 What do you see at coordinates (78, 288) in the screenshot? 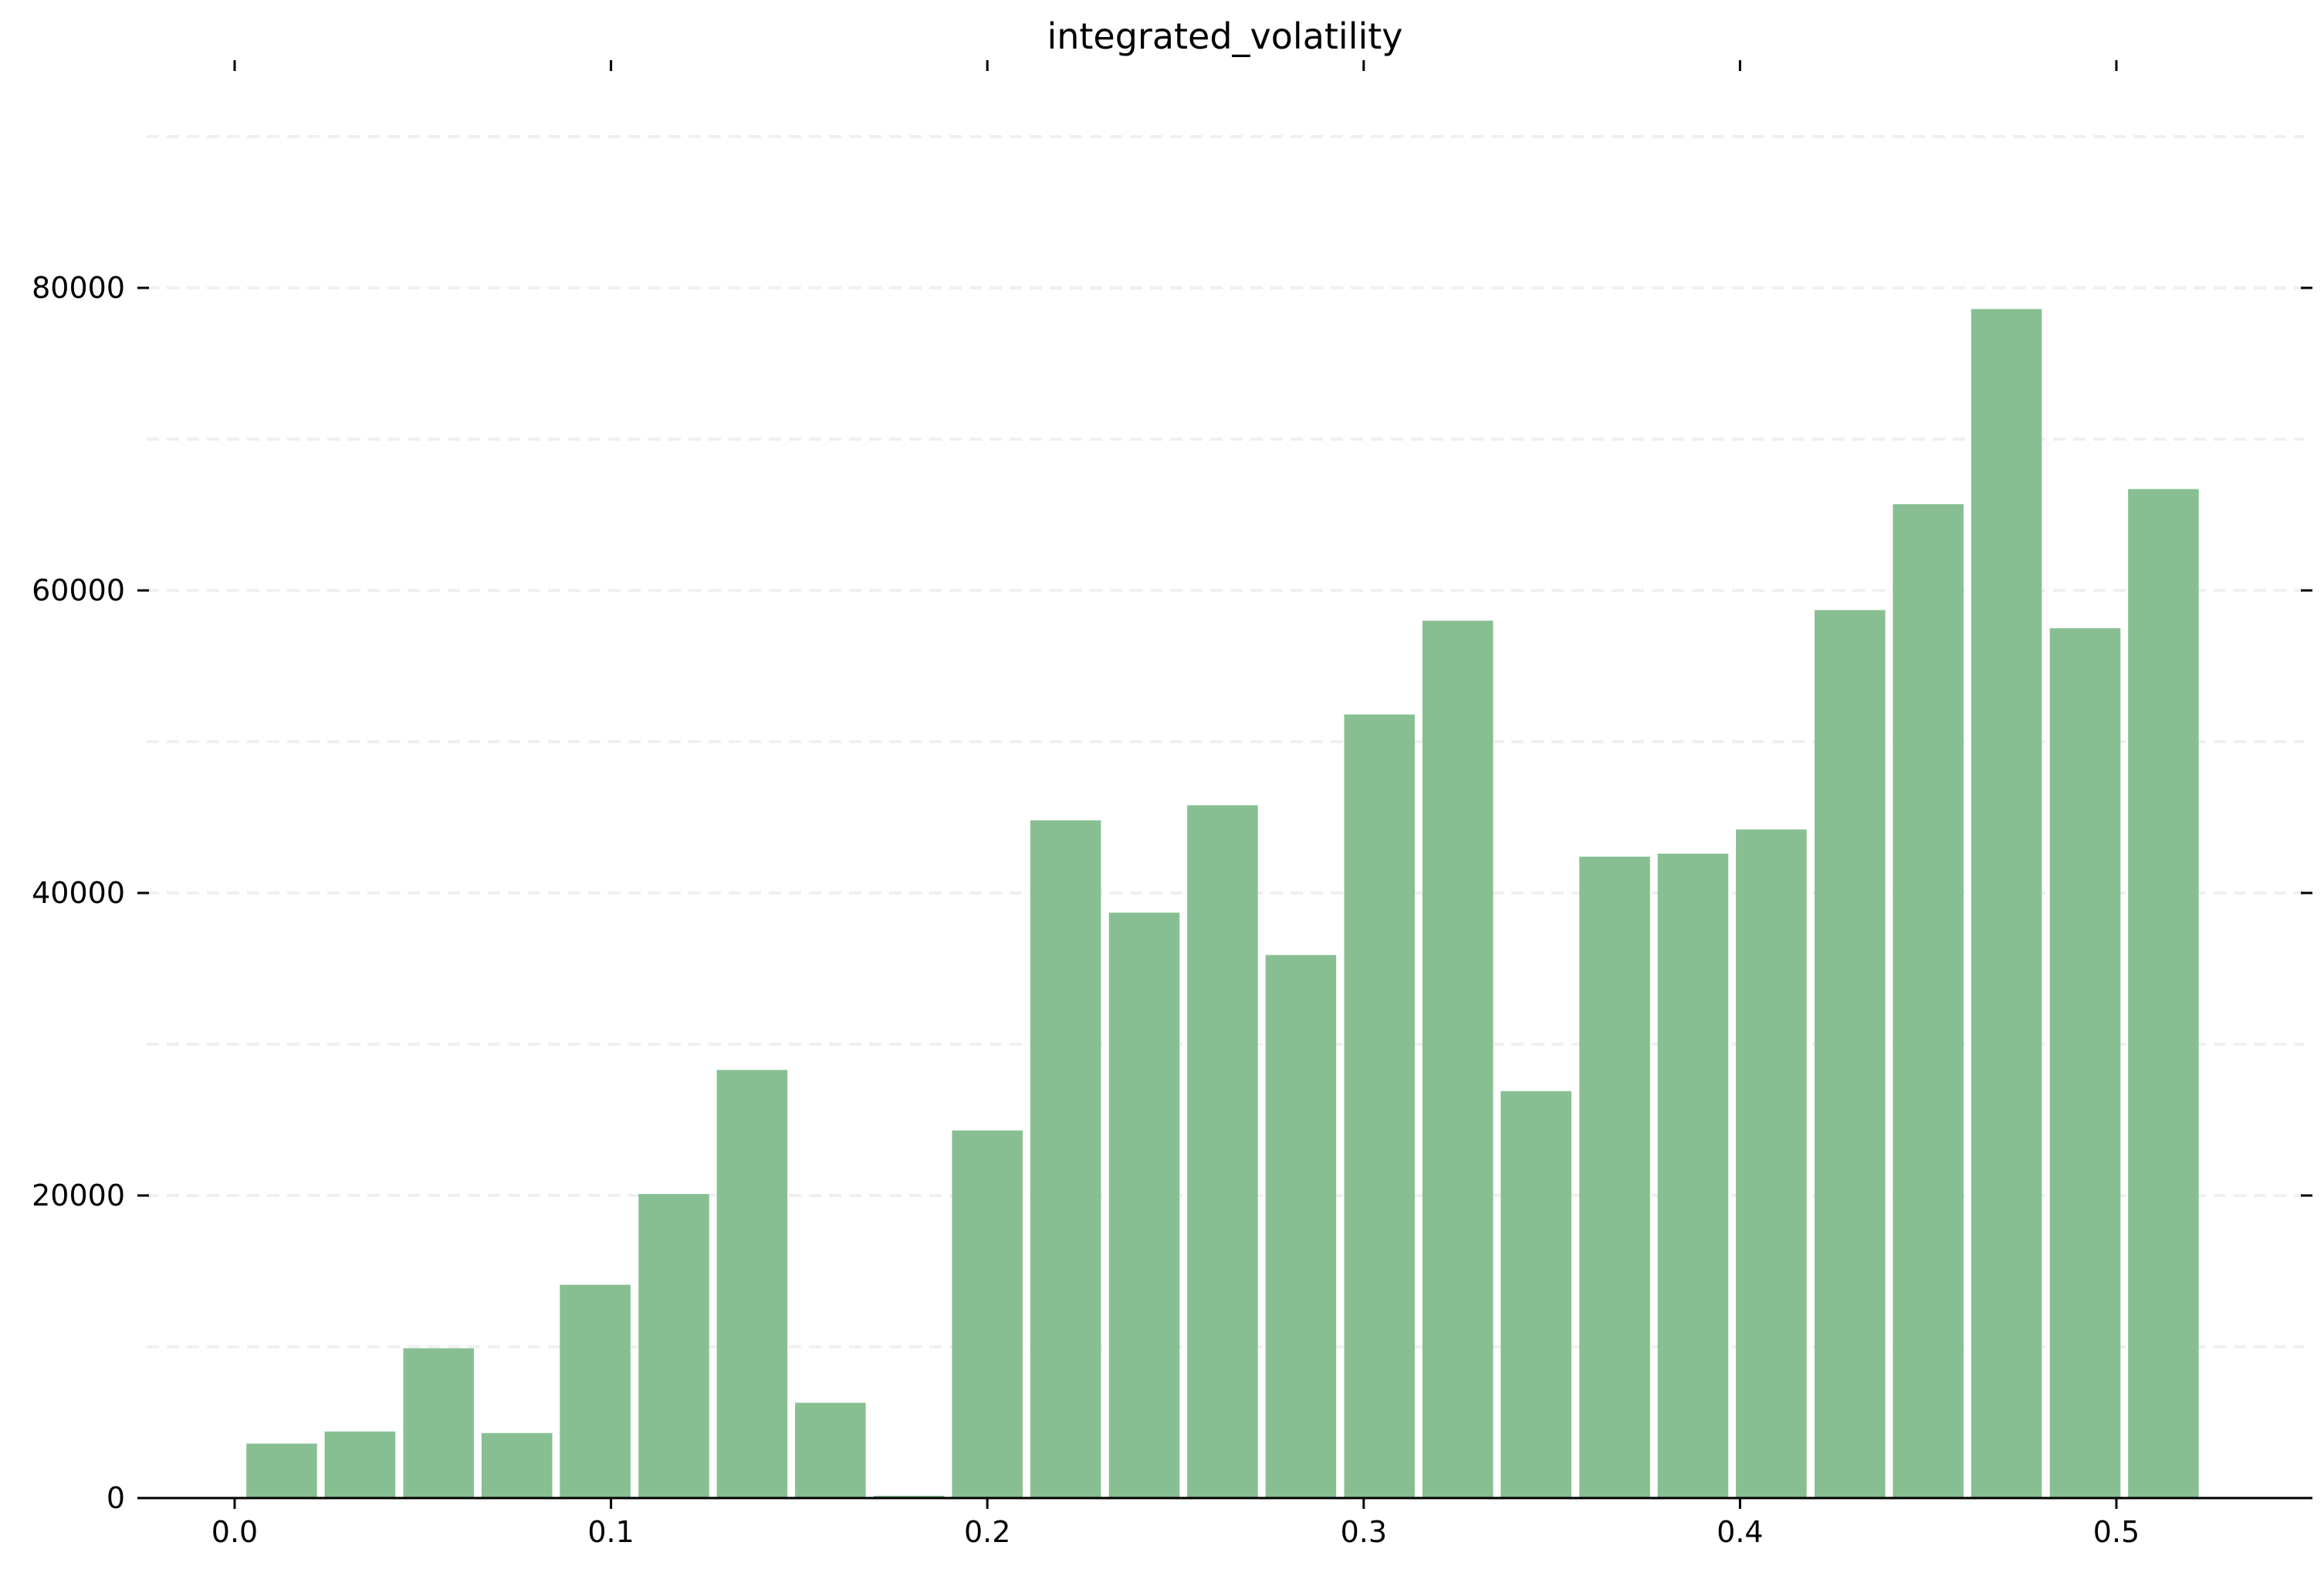
I see `y-tick-label: 80000` at bounding box center [78, 288].